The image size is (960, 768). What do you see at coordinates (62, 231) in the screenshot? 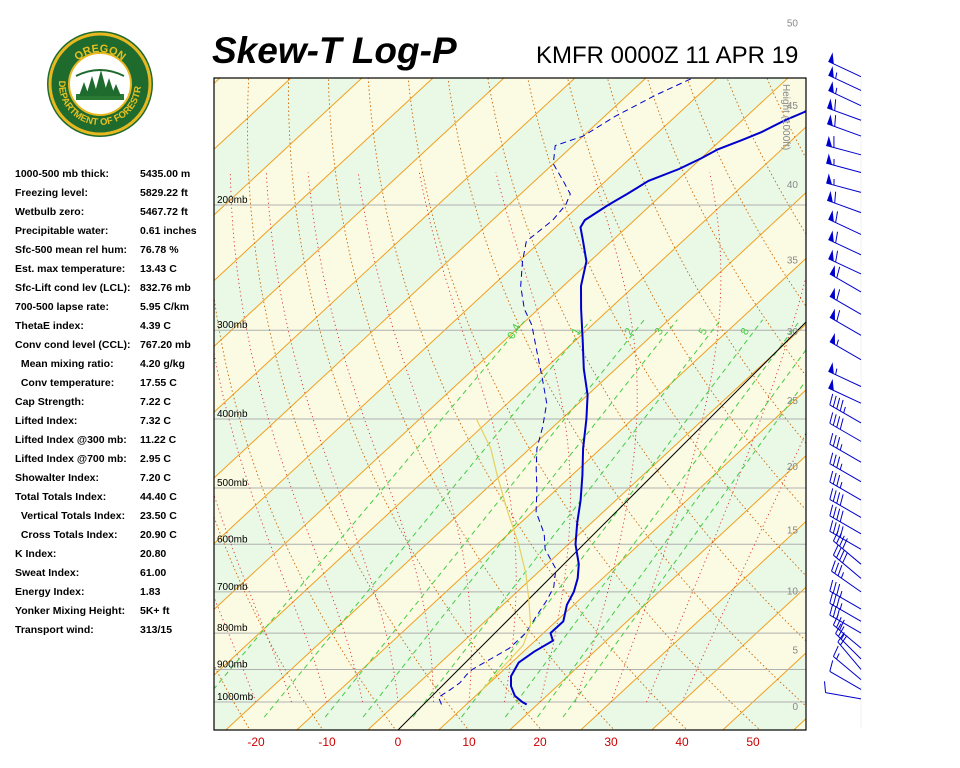
I see `index-label: Precipitable water:` at bounding box center [62, 231].